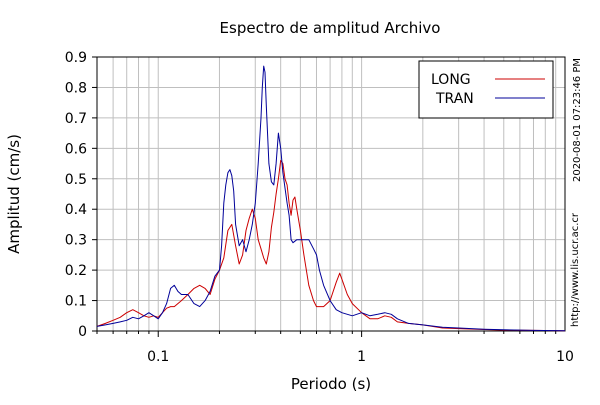 The image size is (600, 405). Describe the element at coordinates (331, 384) in the screenshot. I see `x-axis-label: Periodo (s)` at that location.